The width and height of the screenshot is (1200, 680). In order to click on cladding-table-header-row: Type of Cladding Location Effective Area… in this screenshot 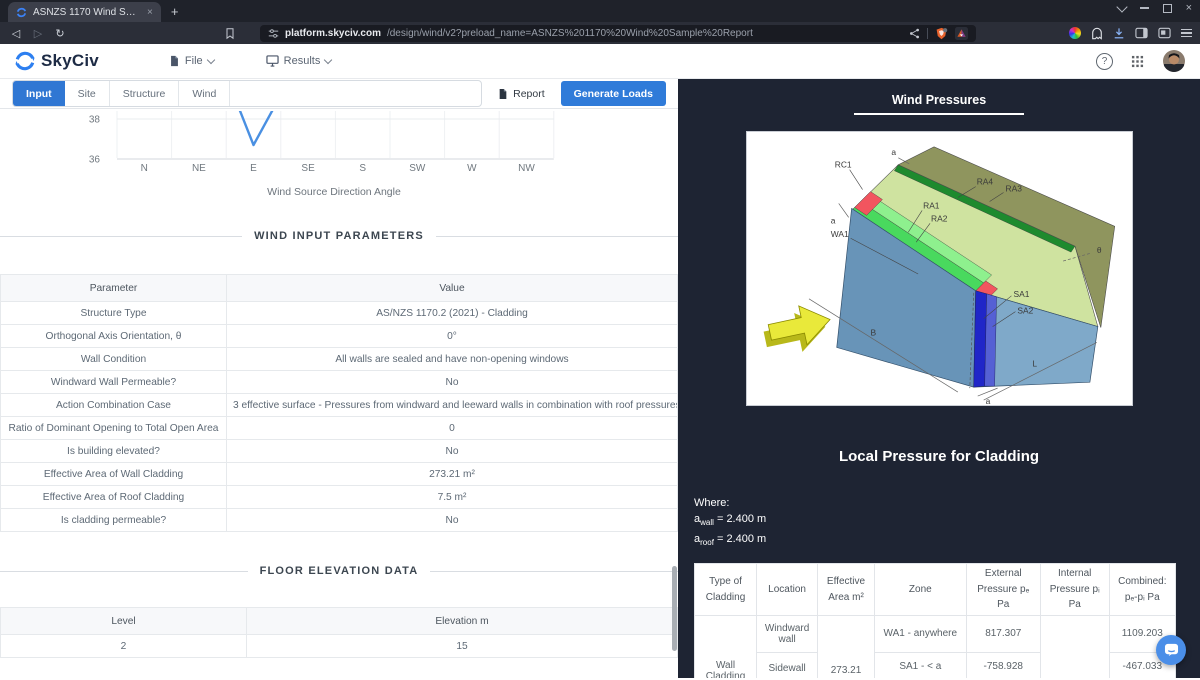, I will do `click(935, 589)`.